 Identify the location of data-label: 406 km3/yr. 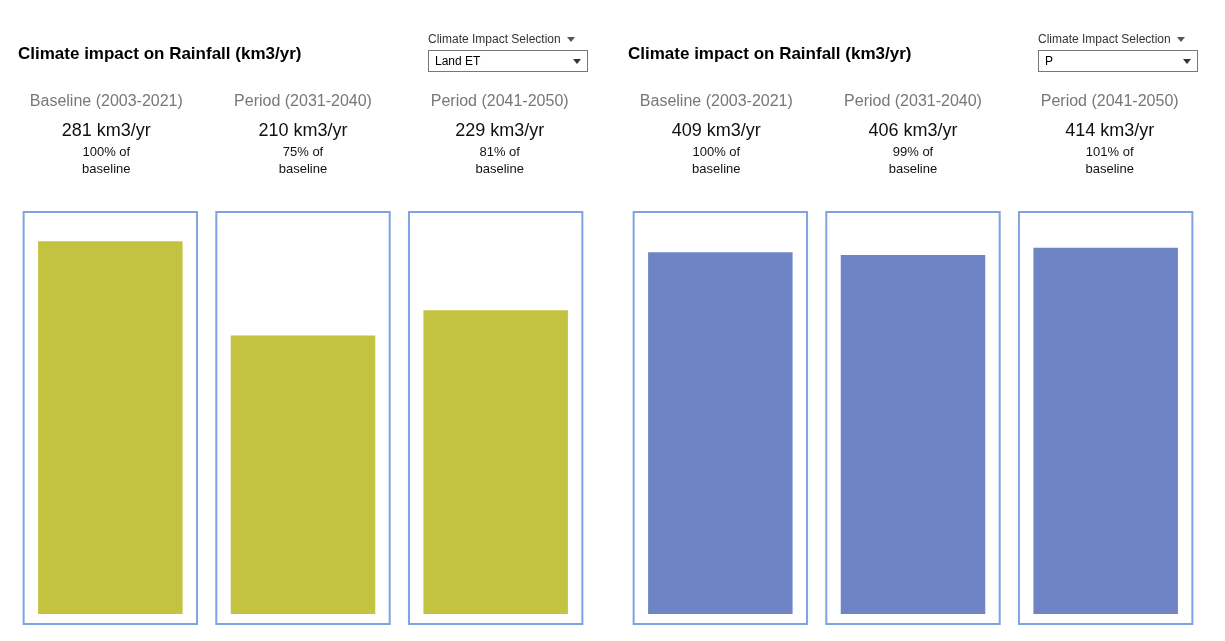
(913, 130).